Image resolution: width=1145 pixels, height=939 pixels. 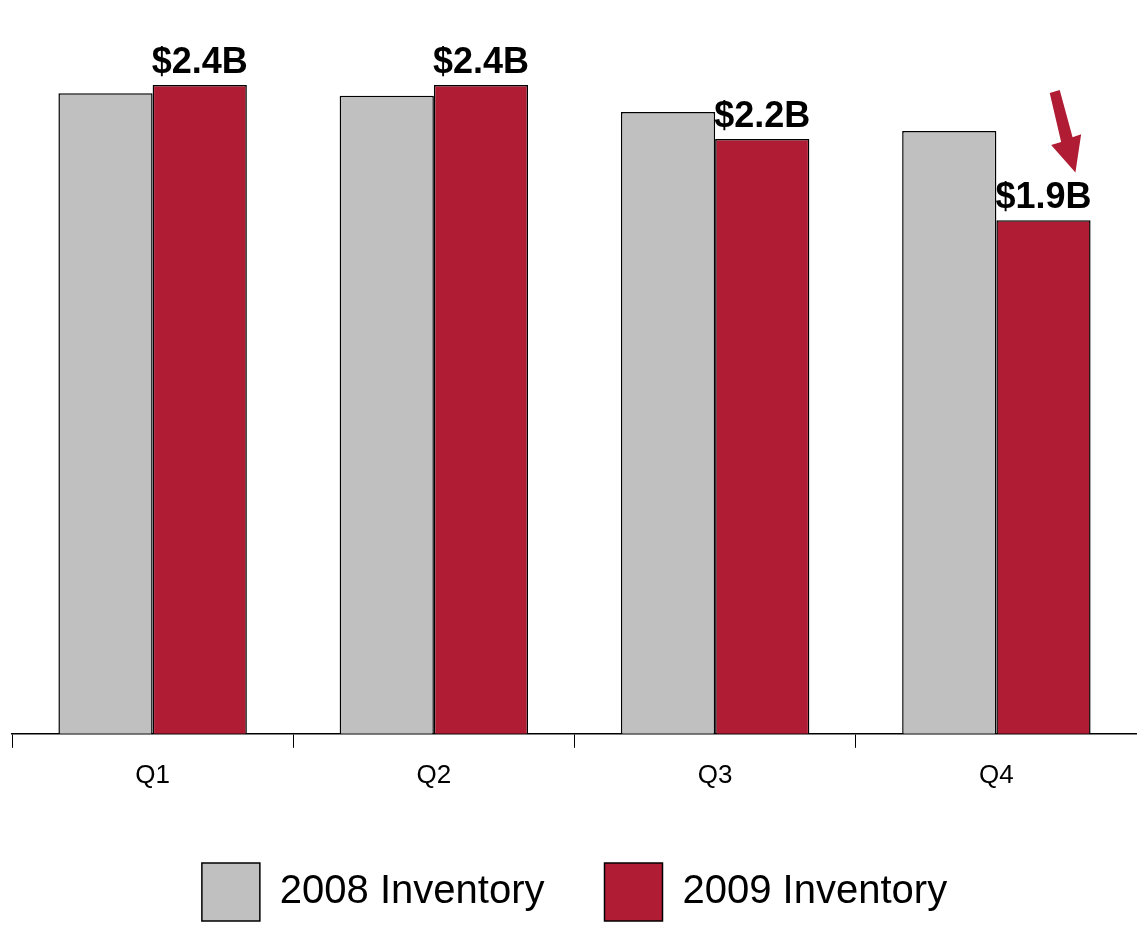 What do you see at coordinates (1043, 196) in the screenshot?
I see `data-label: $1.9B` at bounding box center [1043, 196].